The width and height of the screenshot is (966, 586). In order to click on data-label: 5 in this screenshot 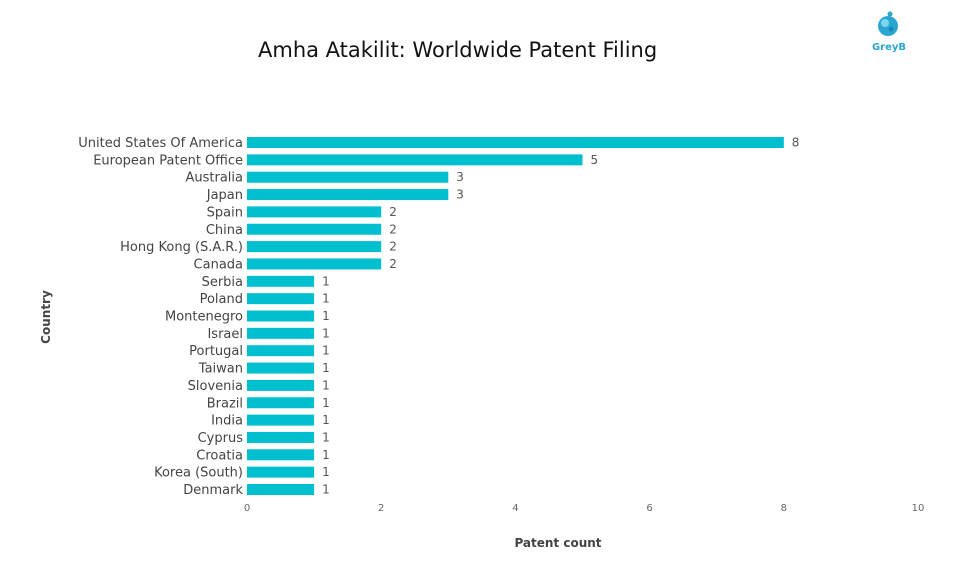, I will do `click(595, 160)`.